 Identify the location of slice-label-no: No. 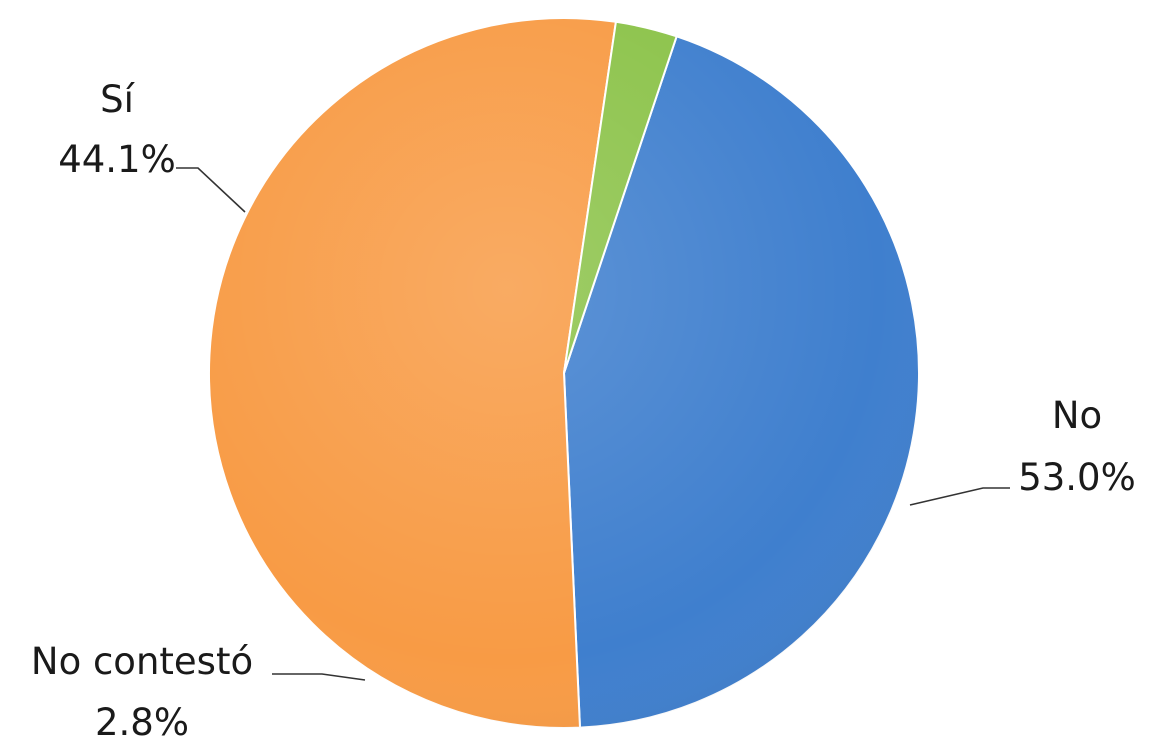
(1077, 415).